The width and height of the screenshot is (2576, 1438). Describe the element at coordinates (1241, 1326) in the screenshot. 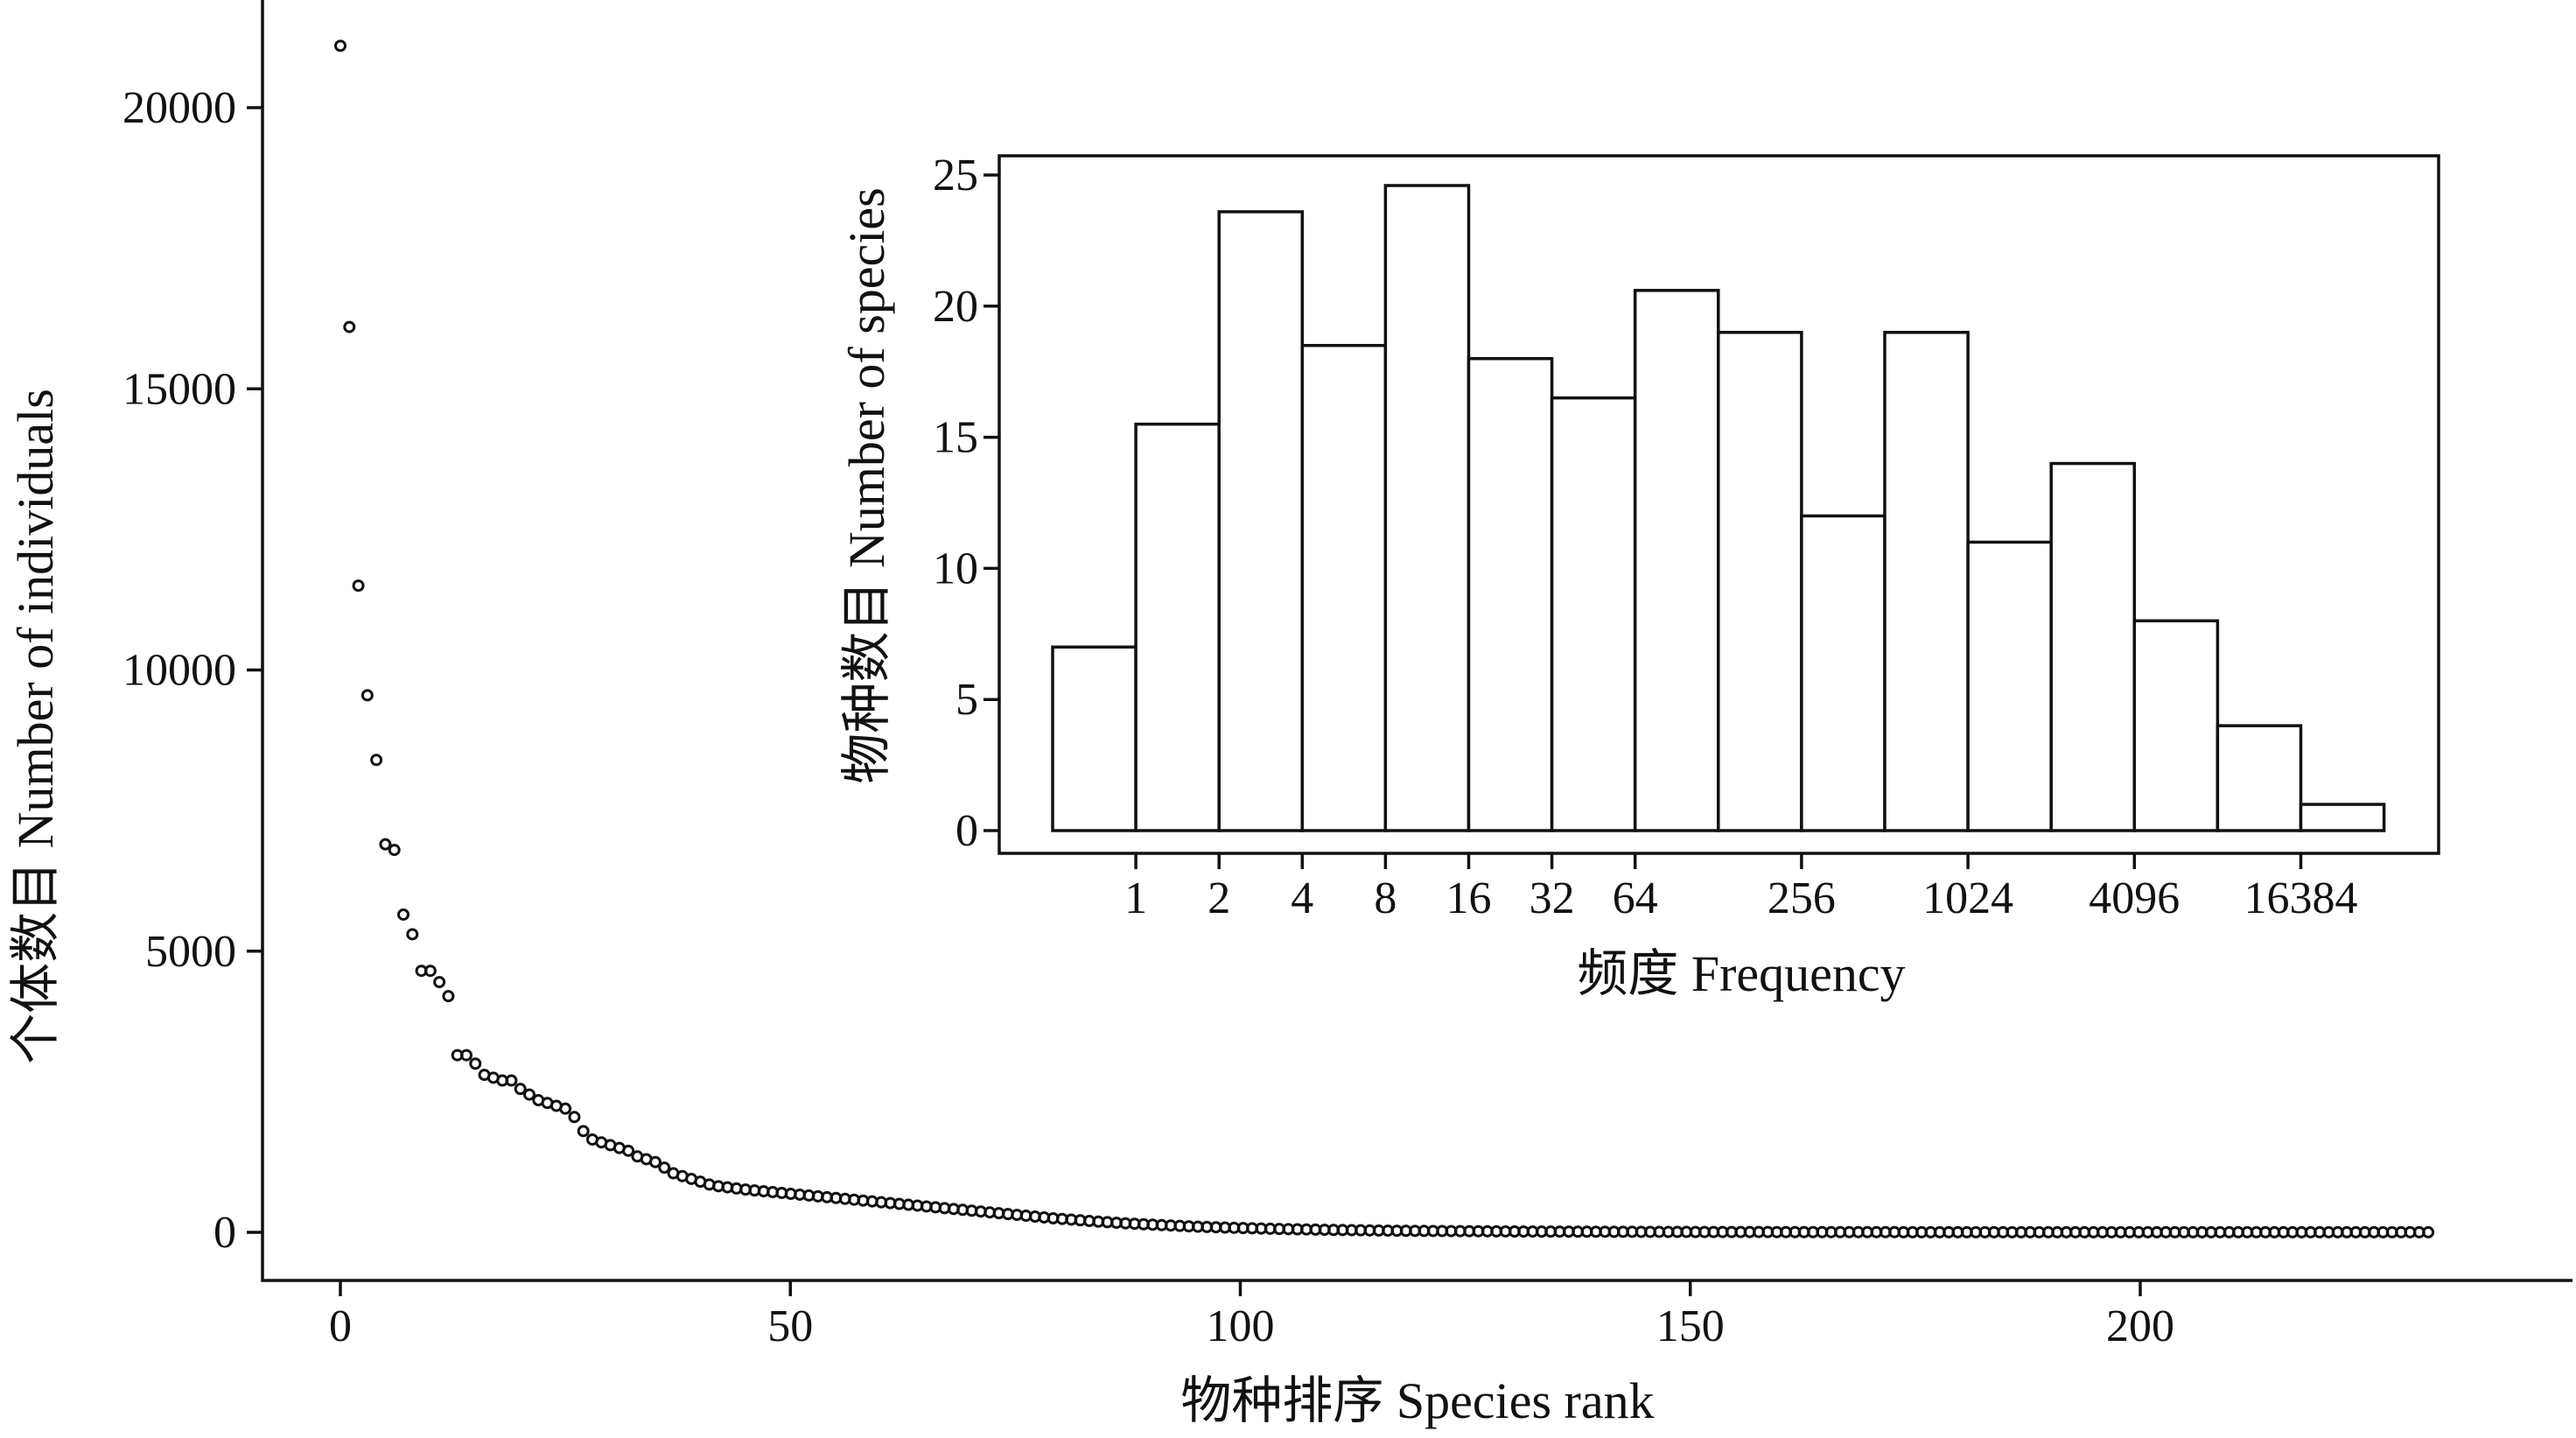

I see `main-x-tick-label: 100` at that location.